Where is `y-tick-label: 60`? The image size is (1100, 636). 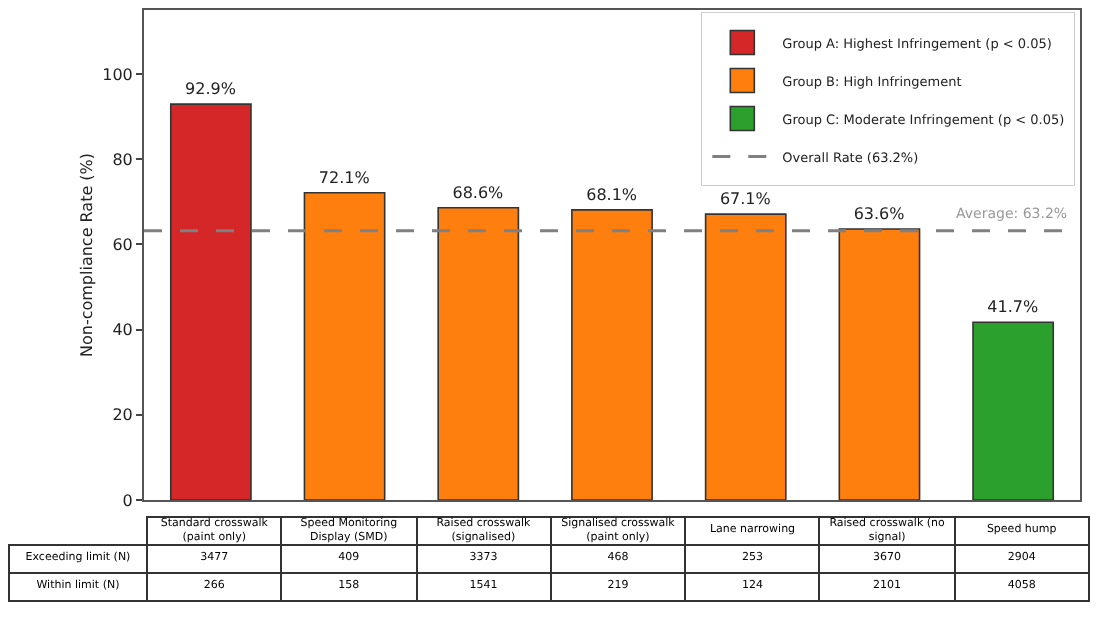
y-tick-label: 60 is located at coordinates (122, 244).